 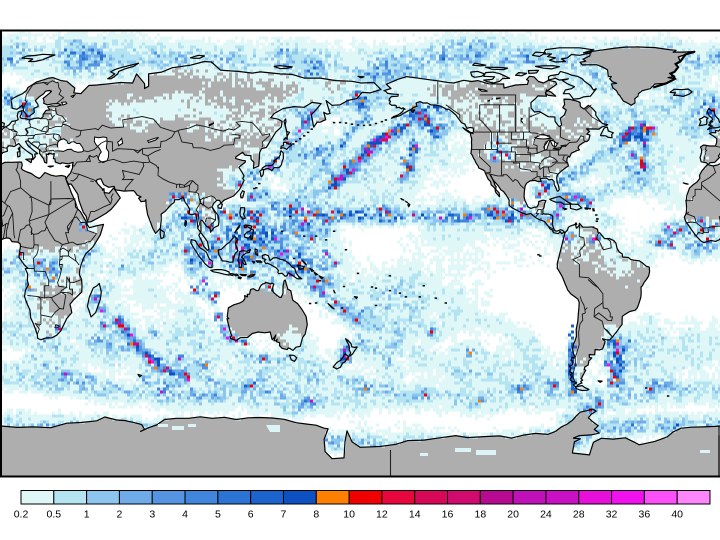 What do you see at coordinates (382, 515) in the screenshot?
I see `svg-text: 12` at bounding box center [382, 515].